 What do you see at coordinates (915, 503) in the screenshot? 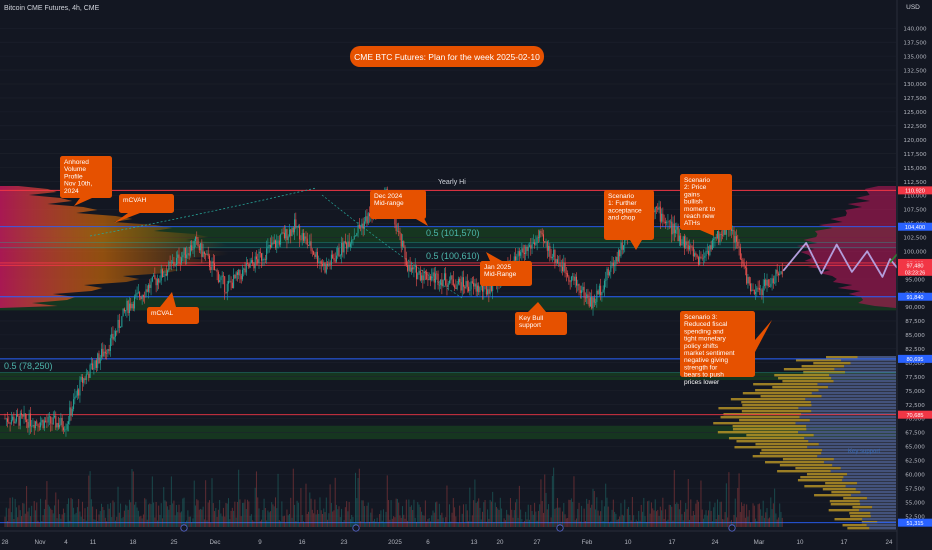
I see `y-tick-label: 55,000` at bounding box center [915, 503].